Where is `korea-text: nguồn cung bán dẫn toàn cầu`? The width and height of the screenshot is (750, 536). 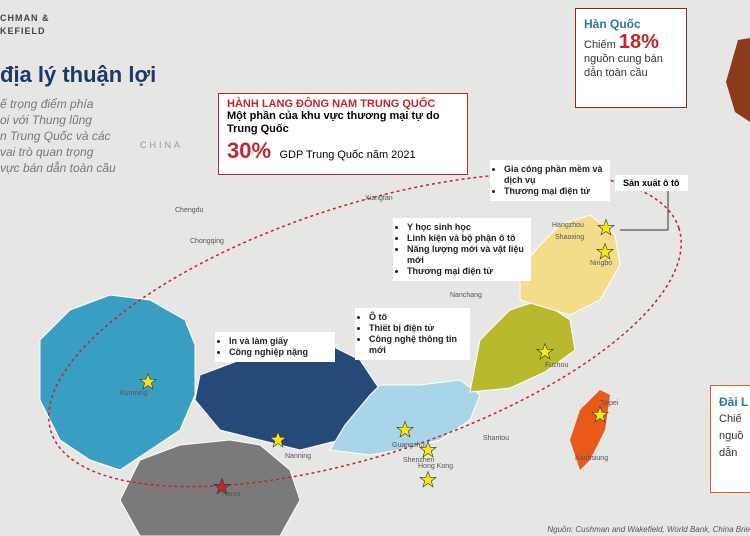 korea-text: nguồn cung bán dẫn toàn cầu is located at coordinates (623, 66).